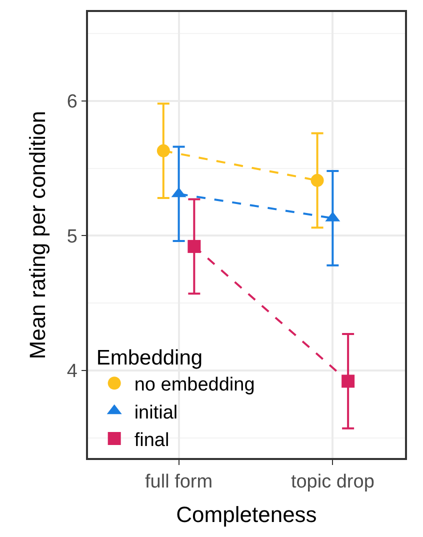 Image resolution: width=423 pixels, height=537 pixels. Describe the element at coordinates (37, 235) in the screenshot. I see `y-axis-title: Mean rating per condition` at that location.